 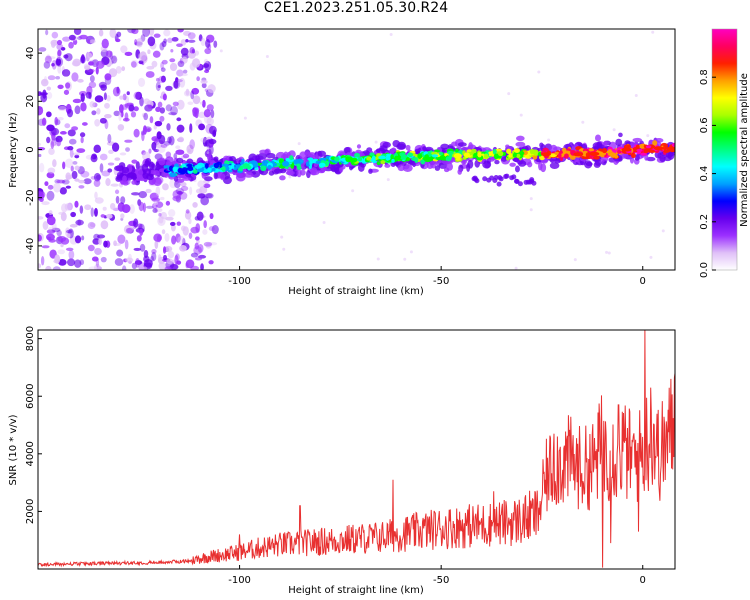 I want to click on ridge-peak, so click(x=594, y=153).